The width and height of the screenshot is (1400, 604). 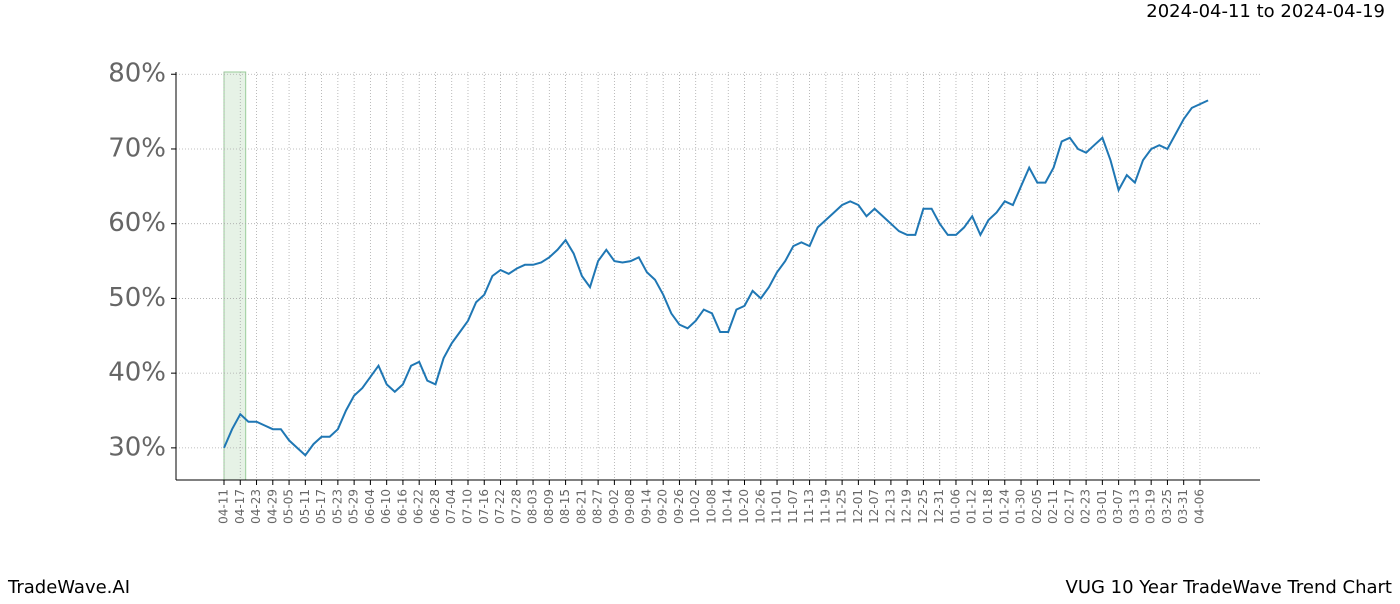 What do you see at coordinates (646, 506) in the screenshot?
I see `x-tick-label: 09-14` at bounding box center [646, 506].